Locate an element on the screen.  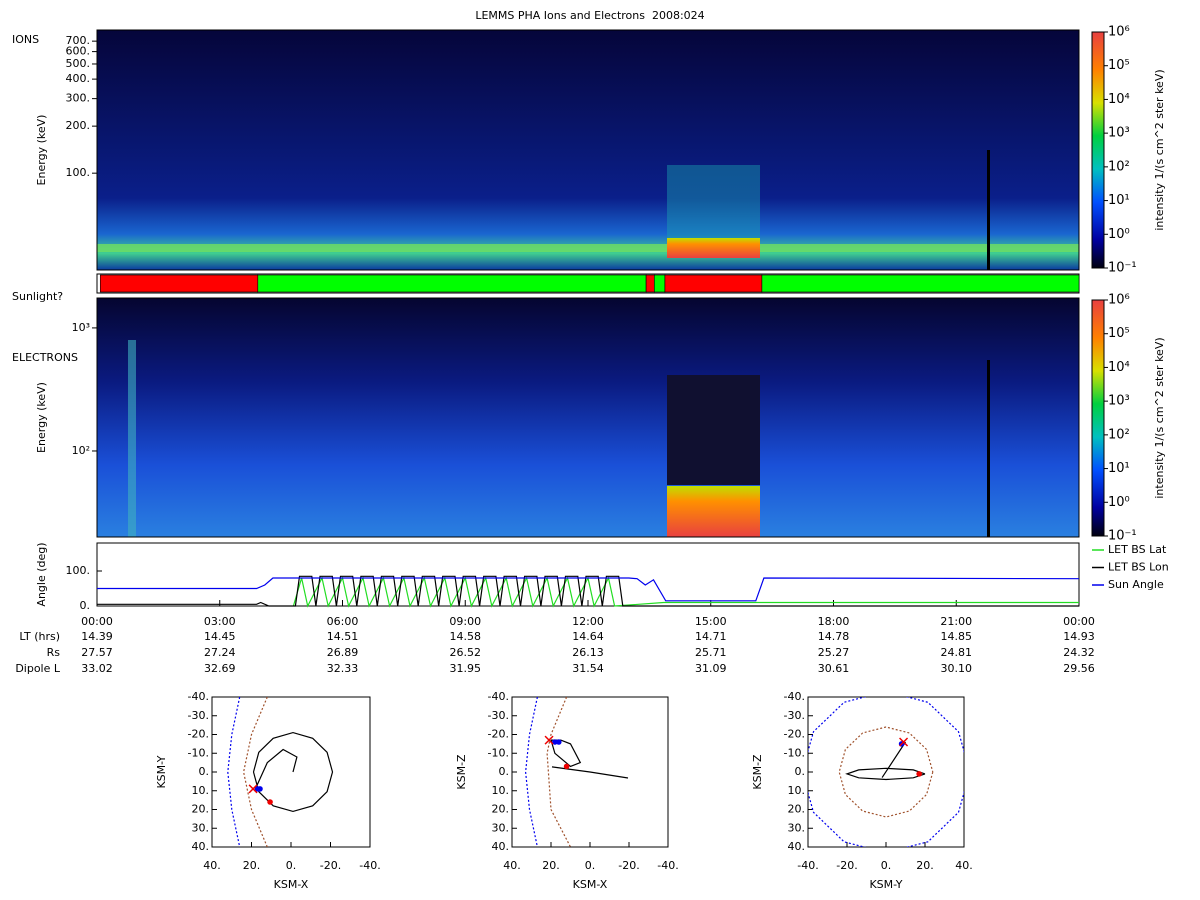
x-tick-label: 15:00 is located at coordinates (711, 621).